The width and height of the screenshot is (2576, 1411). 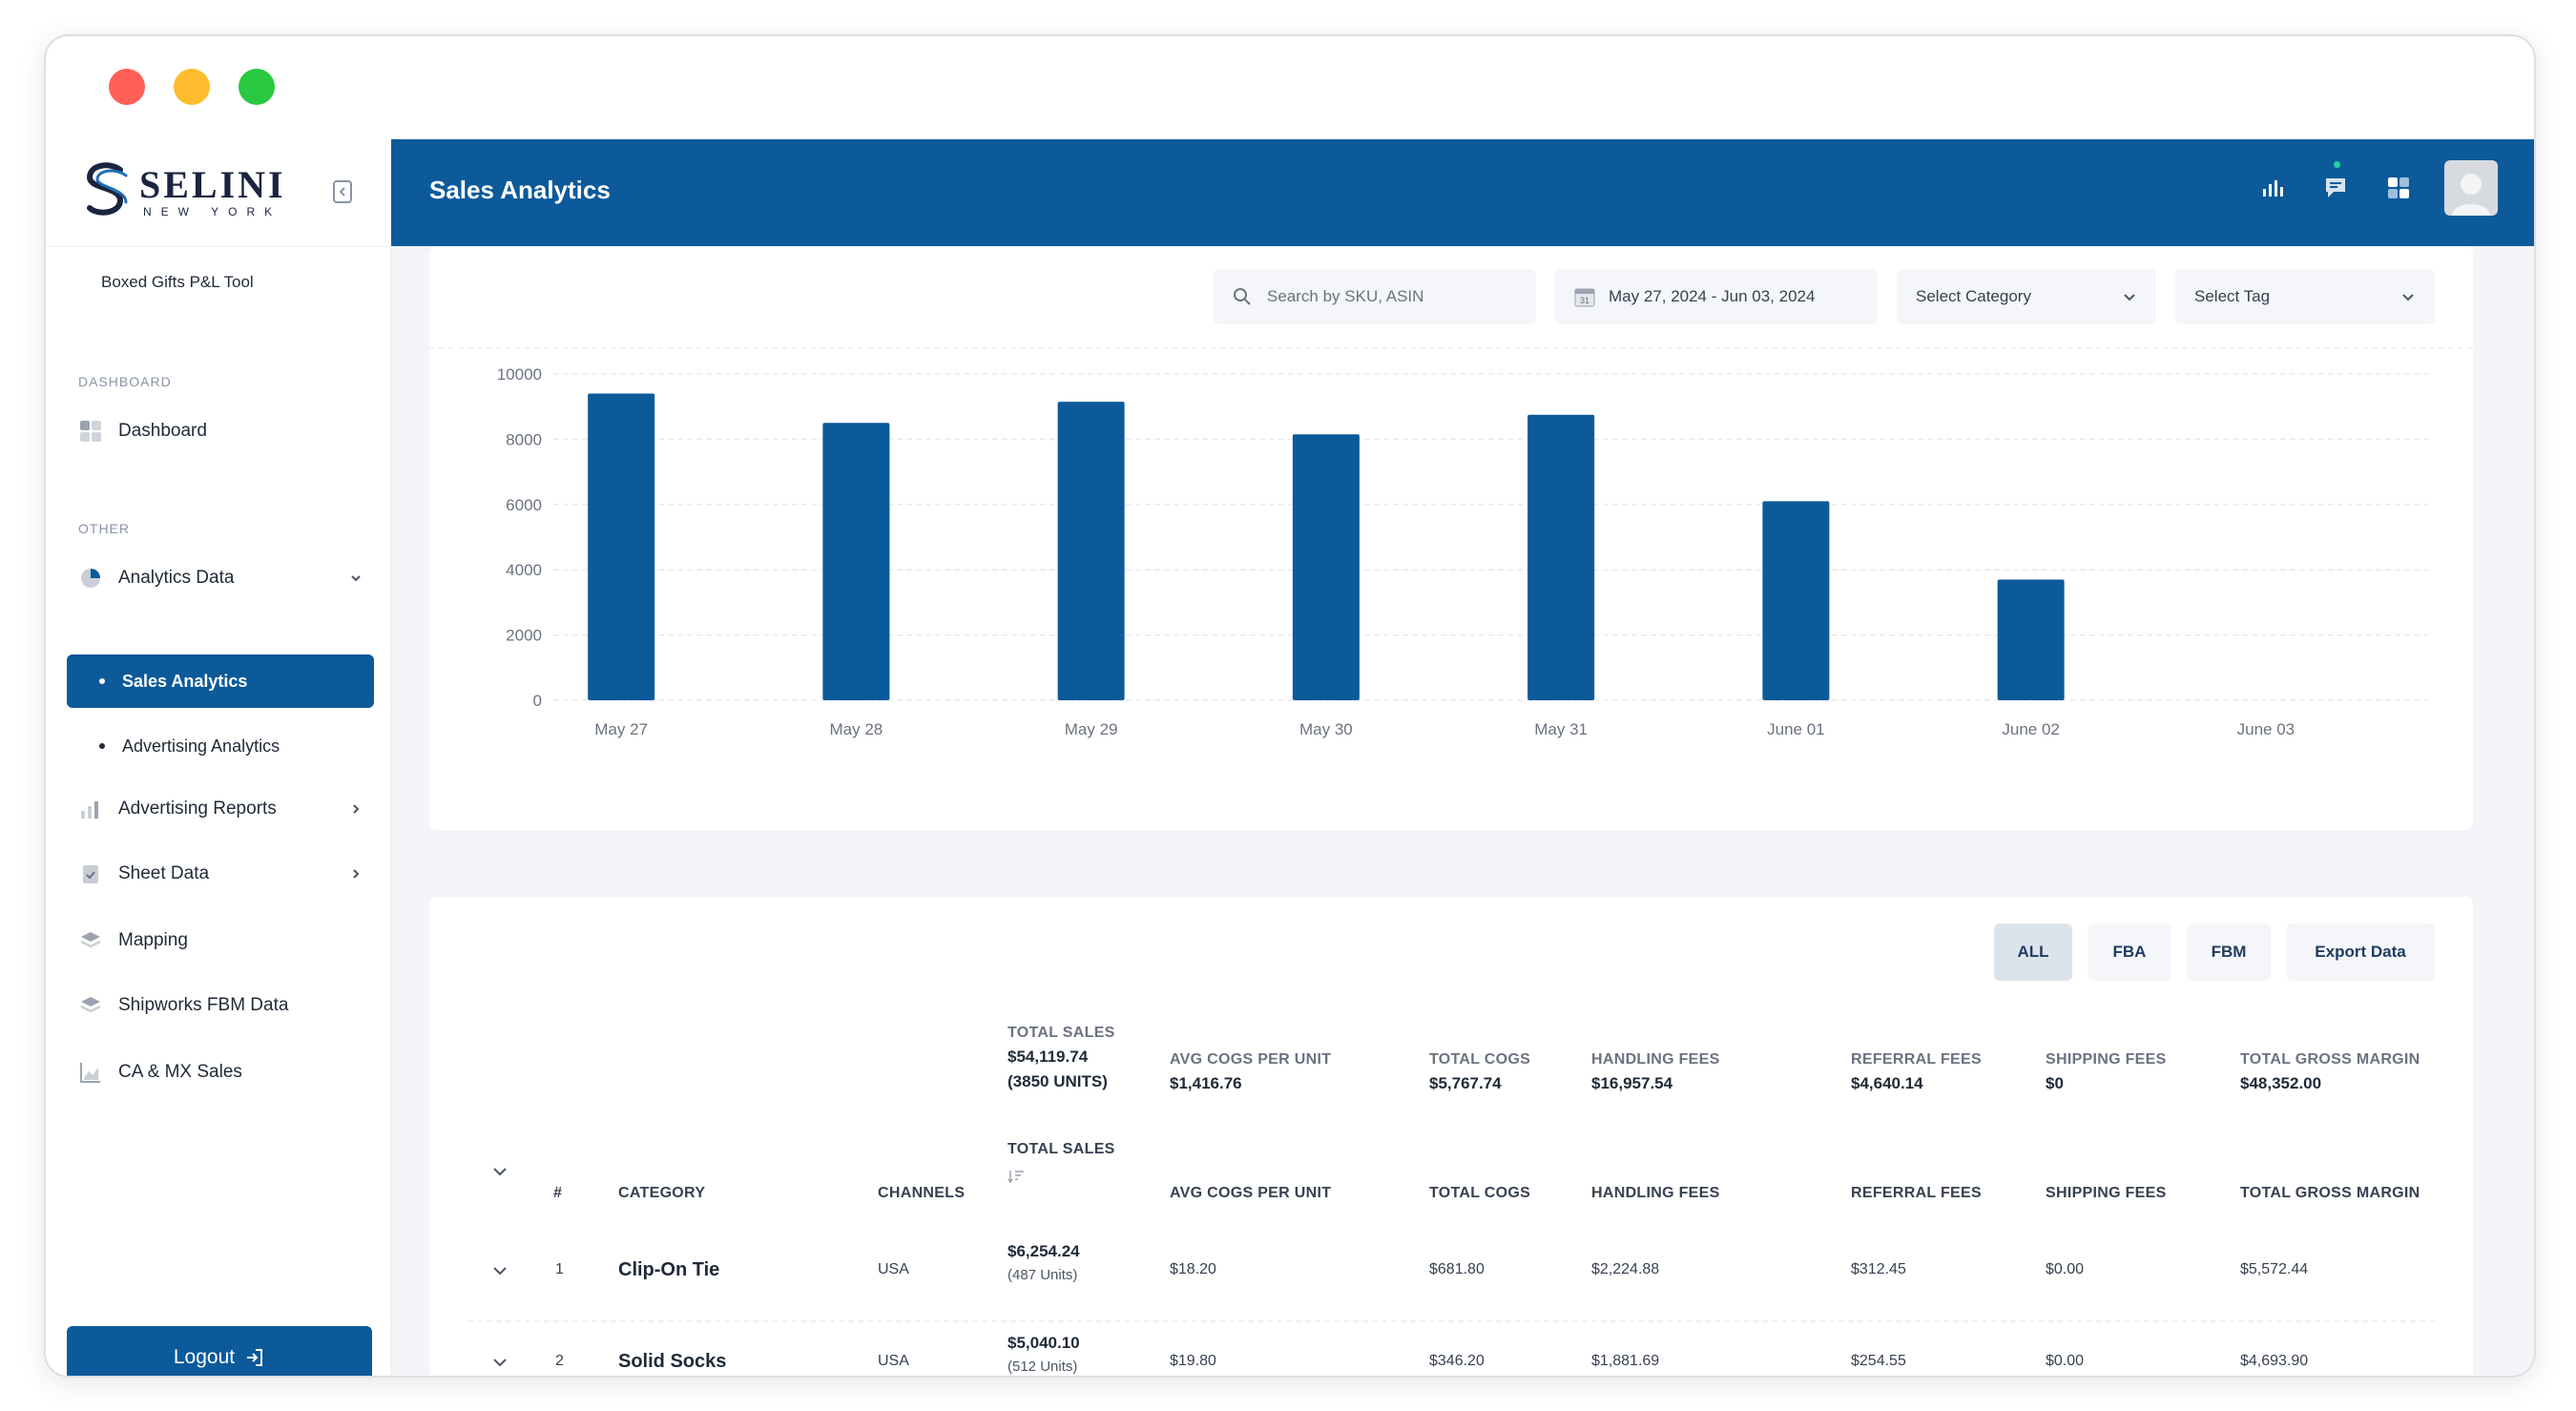 I want to click on sidebar-item-label: Sheet Data, so click(x=164, y=873).